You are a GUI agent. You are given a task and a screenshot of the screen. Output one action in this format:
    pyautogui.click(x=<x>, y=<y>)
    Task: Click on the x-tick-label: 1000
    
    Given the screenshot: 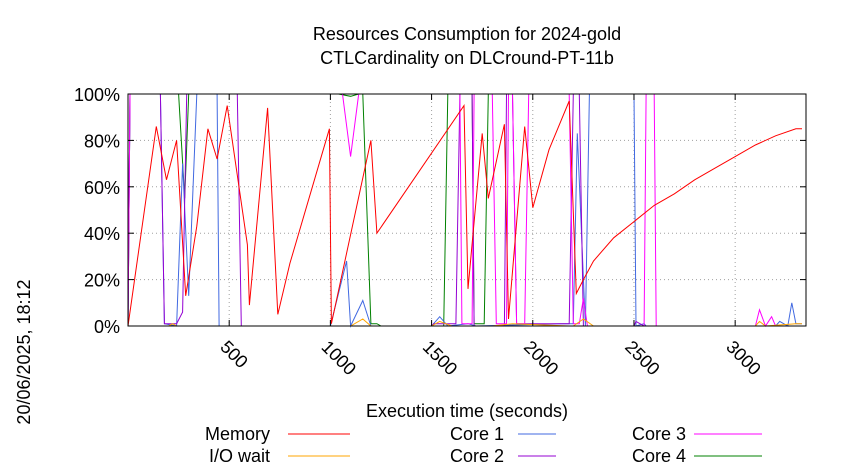 What is the action you would take?
    pyautogui.click(x=339, y=358)
    